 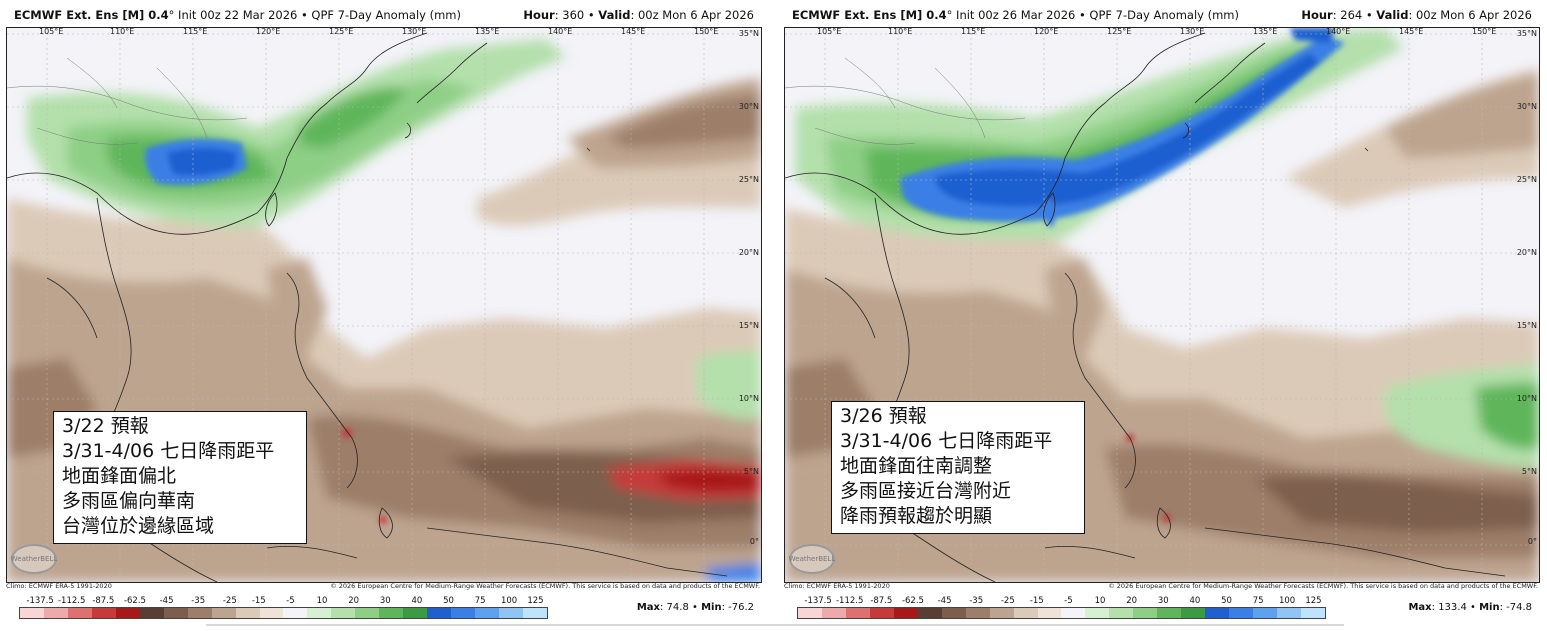 I want to click on max-min: Max: 133.4 • Min: -74.8, so click(x=1470, y=607).